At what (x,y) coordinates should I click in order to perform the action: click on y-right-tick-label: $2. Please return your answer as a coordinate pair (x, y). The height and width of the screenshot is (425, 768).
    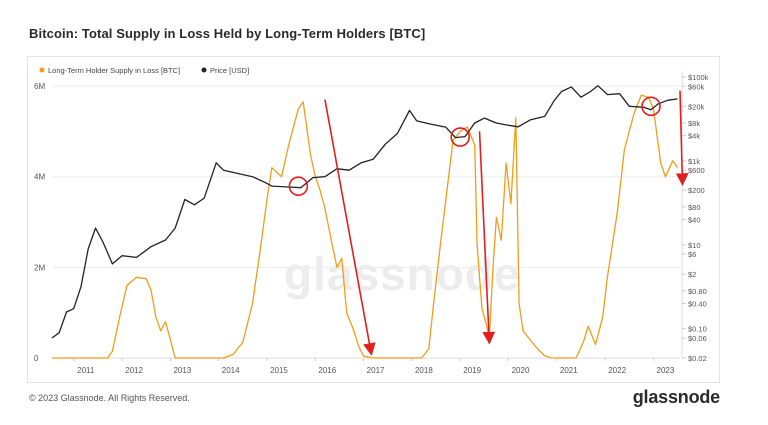
    Looking at the image, I should click on (692, 274).